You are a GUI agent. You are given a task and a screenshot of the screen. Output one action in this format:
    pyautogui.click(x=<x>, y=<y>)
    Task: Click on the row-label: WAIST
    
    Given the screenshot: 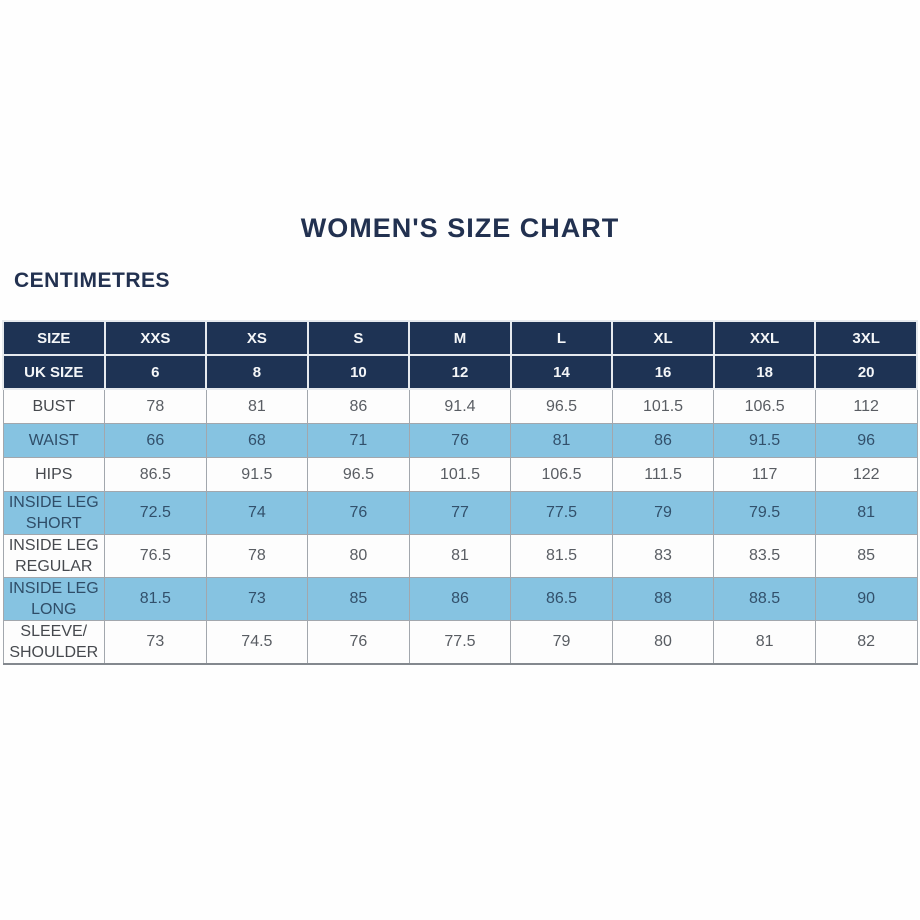 What is the action you would take?
    pyautogui.click(x=54, y=440)
    